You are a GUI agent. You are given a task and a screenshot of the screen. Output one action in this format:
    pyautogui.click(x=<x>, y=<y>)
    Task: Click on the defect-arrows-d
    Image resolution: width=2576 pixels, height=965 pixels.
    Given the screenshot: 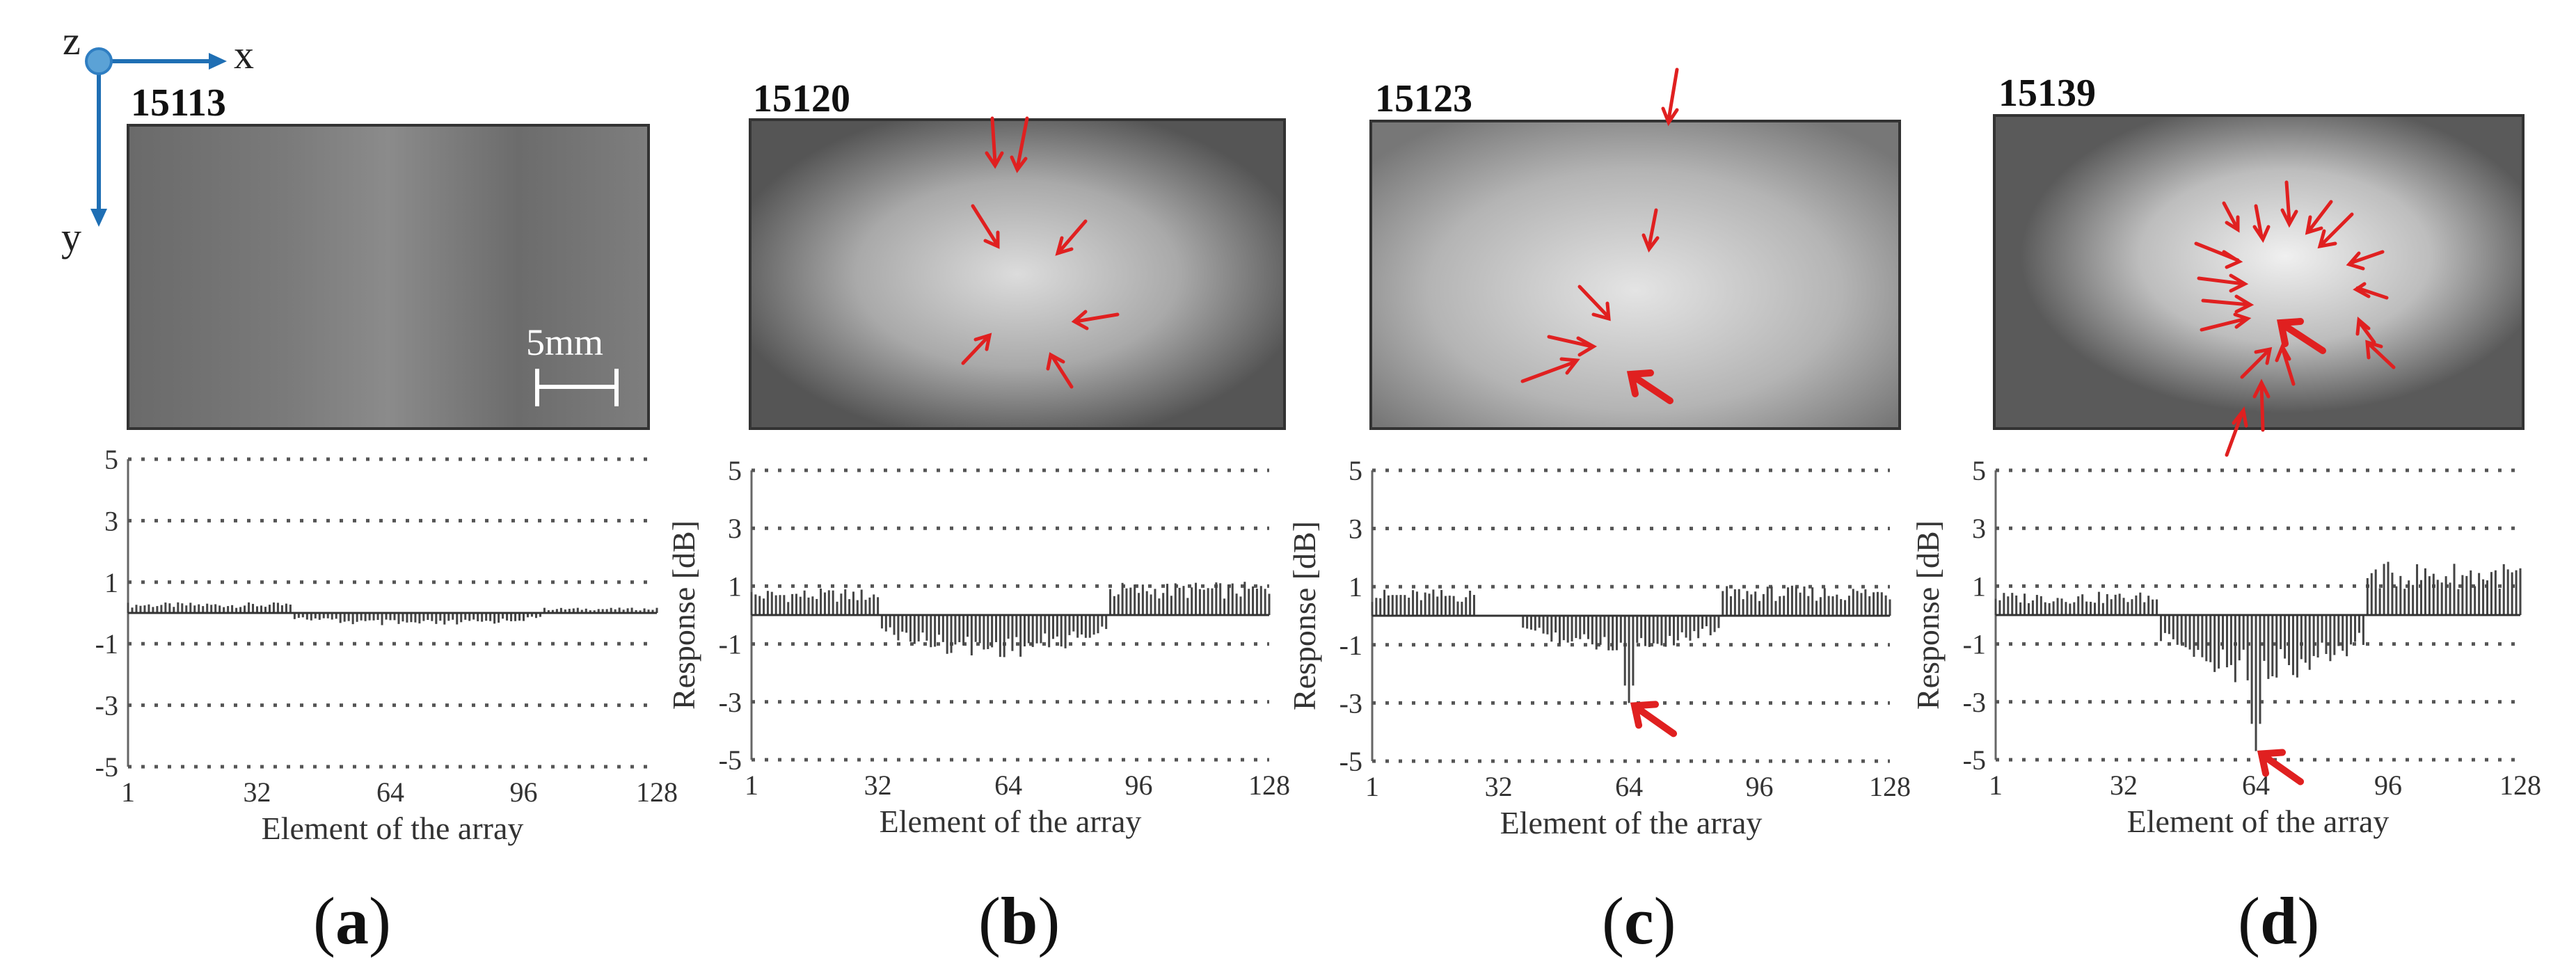 What is the action you would take?
    pyautogui.click(x=2295, y=318)
    